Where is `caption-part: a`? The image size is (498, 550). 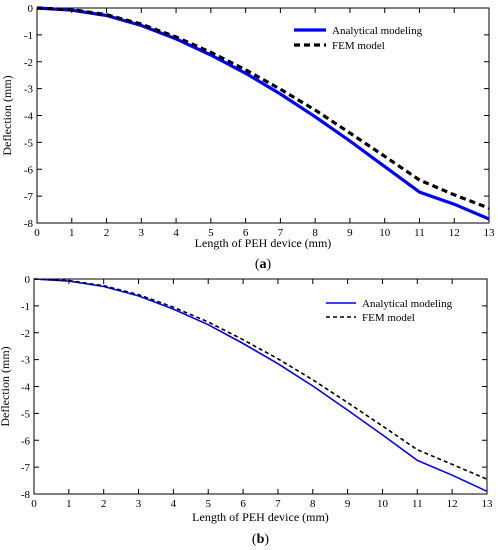 caption-part: a is located at coordinates (263, 264).